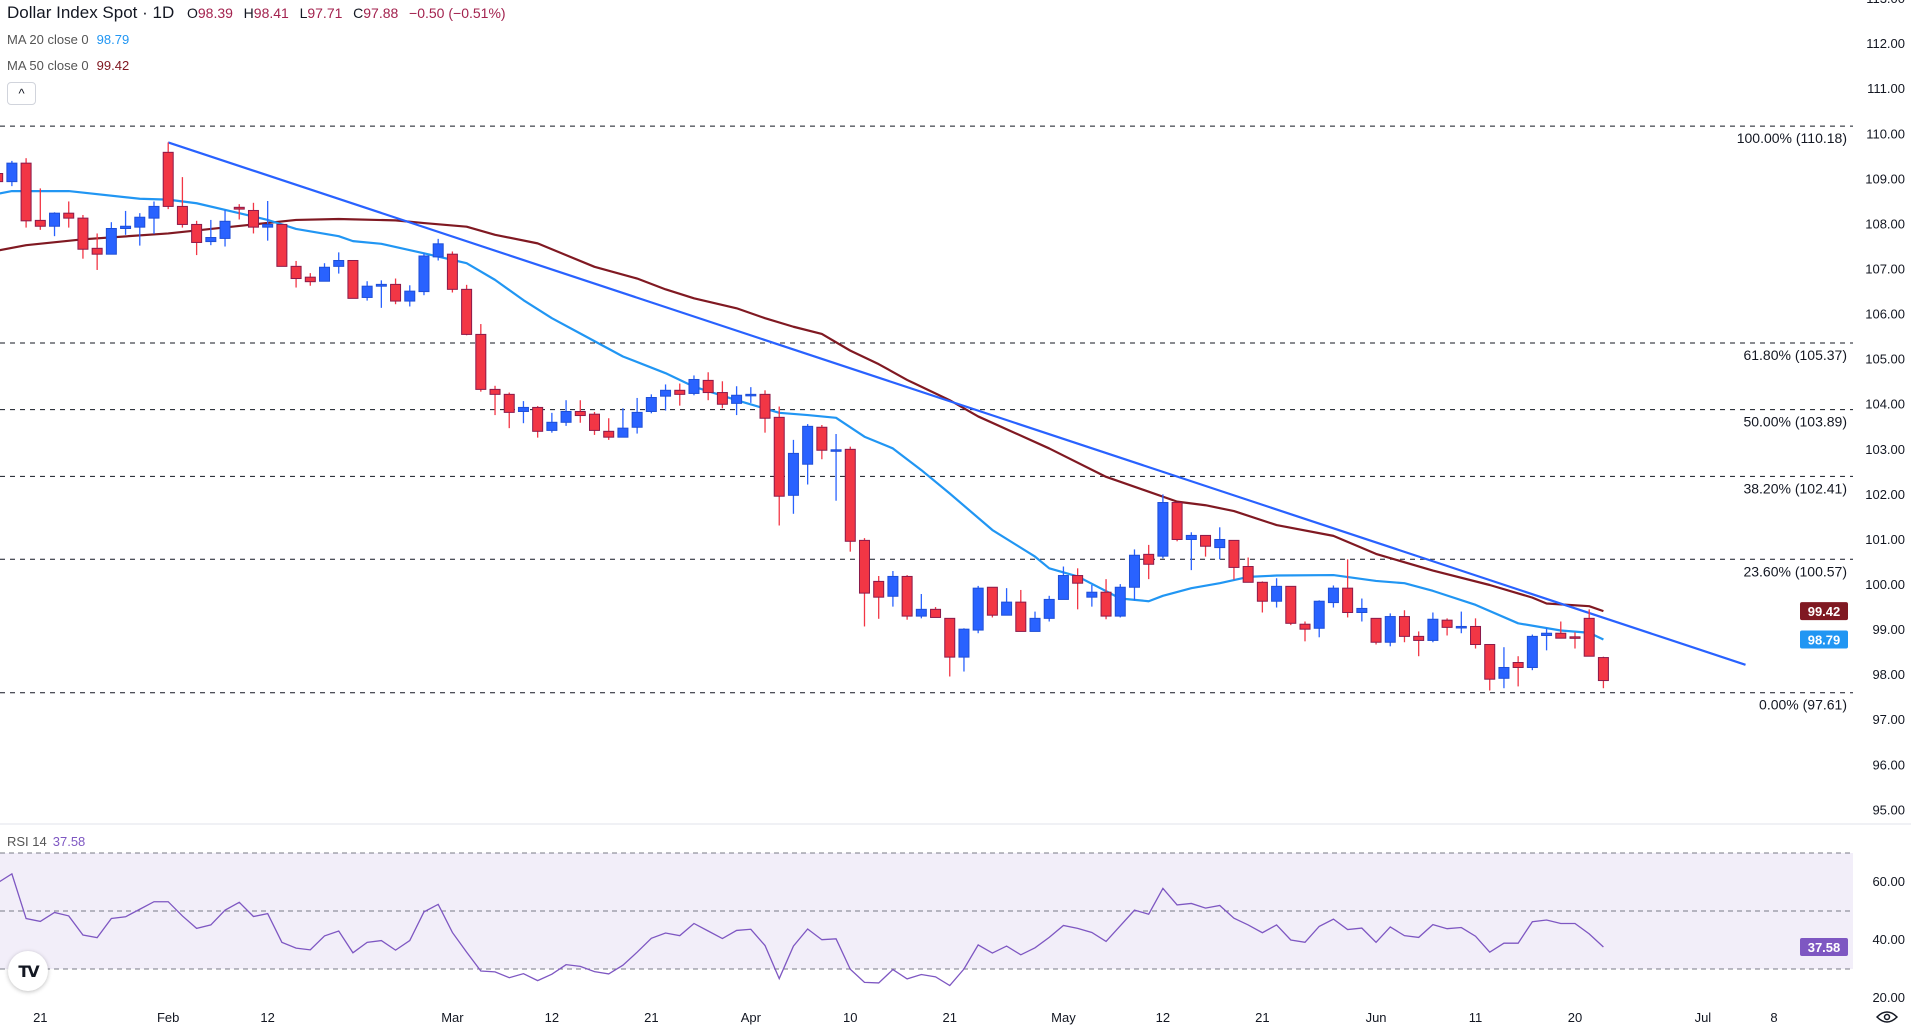 Image resolution: width=1911 pixels, height=1030 pixels. Describe the element at coordinates (68, 65) in the screenshot. I see `ma50-legend: MA 50 close 0 99.42` at that location.